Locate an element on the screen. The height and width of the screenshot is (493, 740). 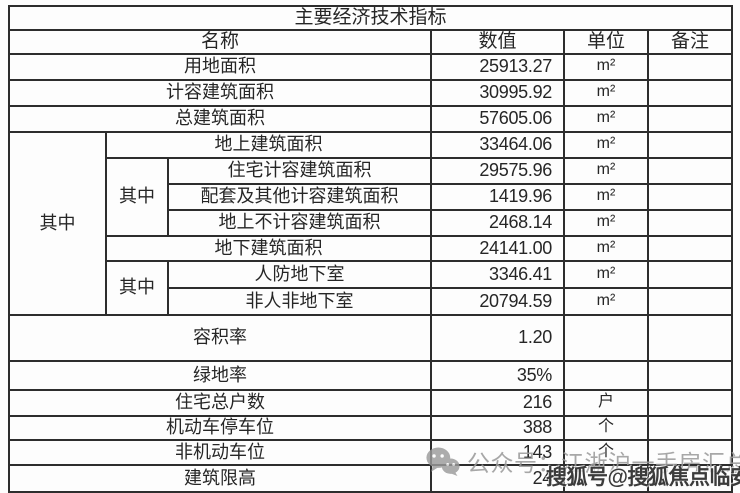
row-value: 30995.92 is located at coordinates (497, 92).